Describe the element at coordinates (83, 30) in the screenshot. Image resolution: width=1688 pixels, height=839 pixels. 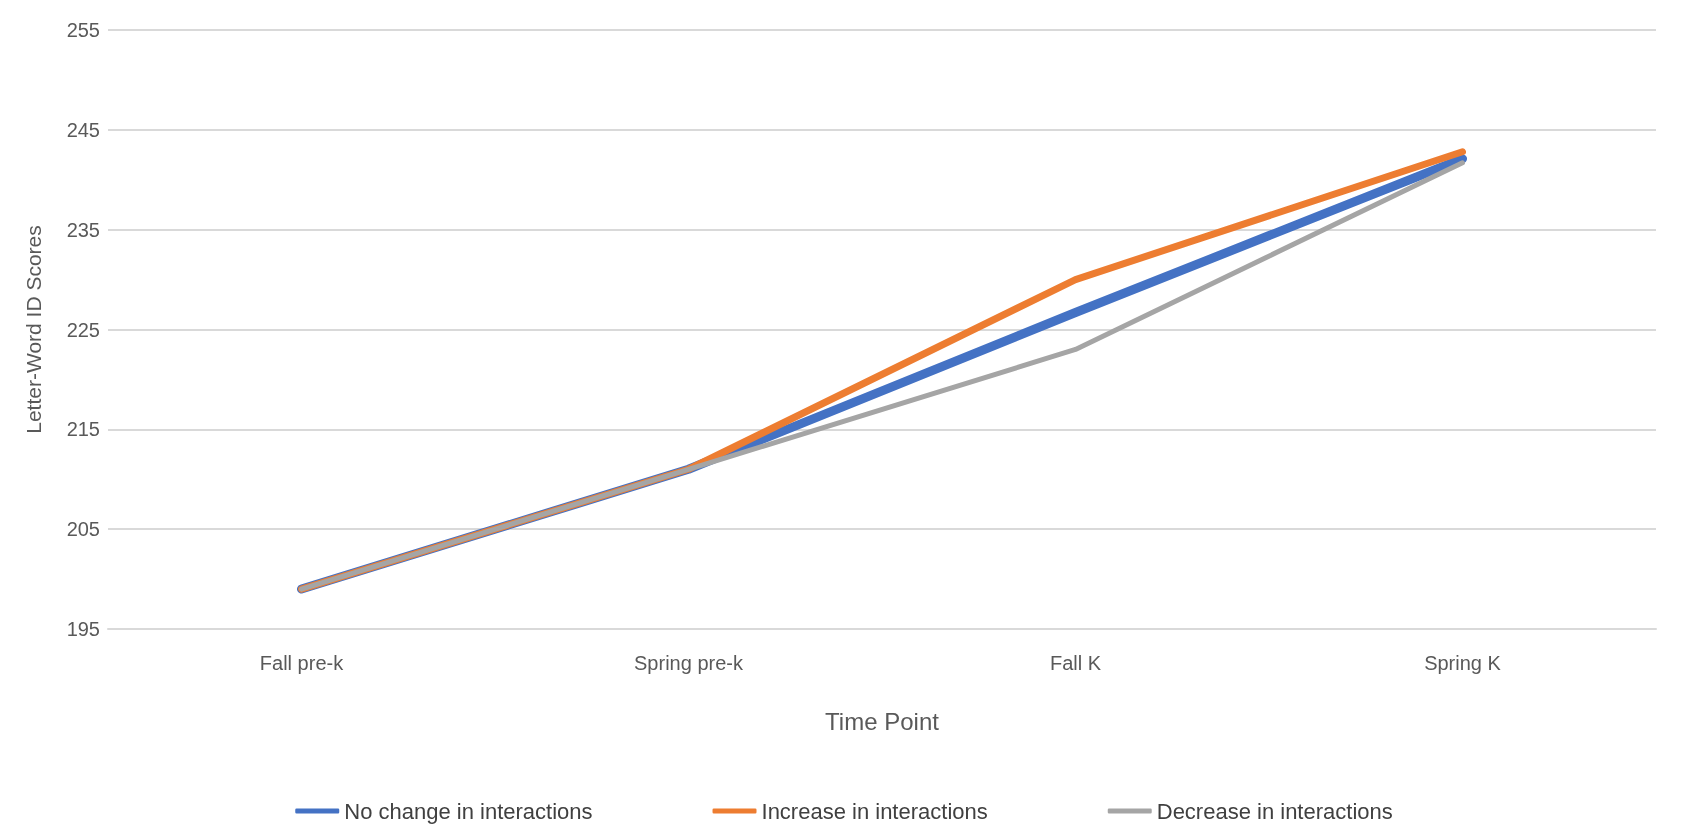
I see `y-tick-label: 255` at that location.